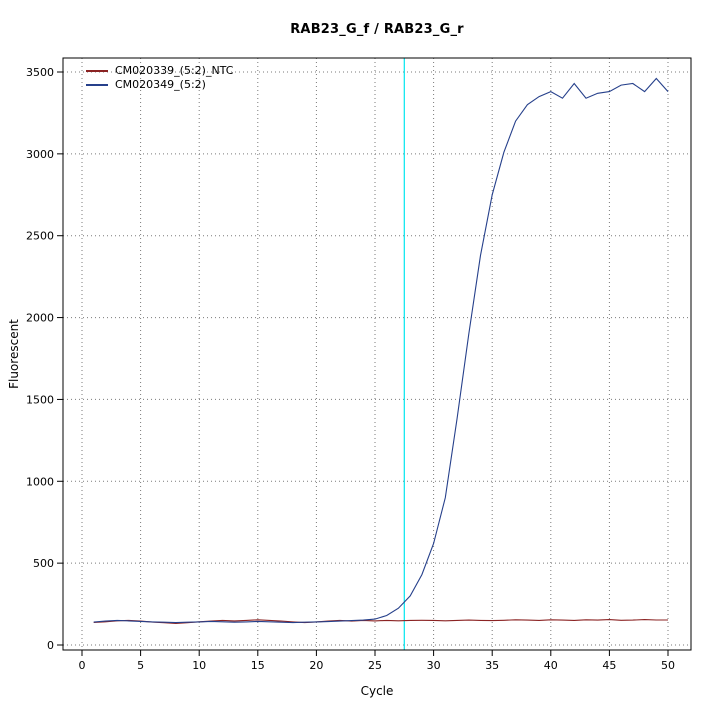 Image resolution: width=720 pixels, height=720 pixels. I want to click on svg-text: 15, so click(258, 665).